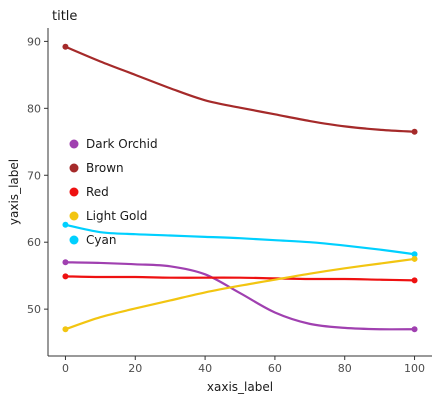 Image resolution: width=440 pixels, height=400 pixels. Describe the element at coordinates (243, 365) in the screenshot. I see `x-axis-ticks: 0 20 40 60 80 100` at that location.